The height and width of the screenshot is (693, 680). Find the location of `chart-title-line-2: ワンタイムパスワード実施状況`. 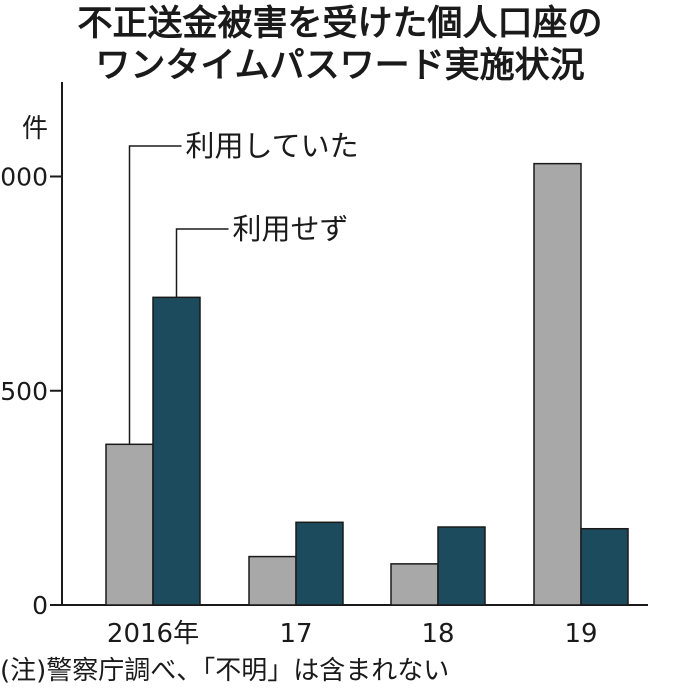

chart-title-line-2: ワンタイムパスワード実施状況 is located at coordinates (340, 66).